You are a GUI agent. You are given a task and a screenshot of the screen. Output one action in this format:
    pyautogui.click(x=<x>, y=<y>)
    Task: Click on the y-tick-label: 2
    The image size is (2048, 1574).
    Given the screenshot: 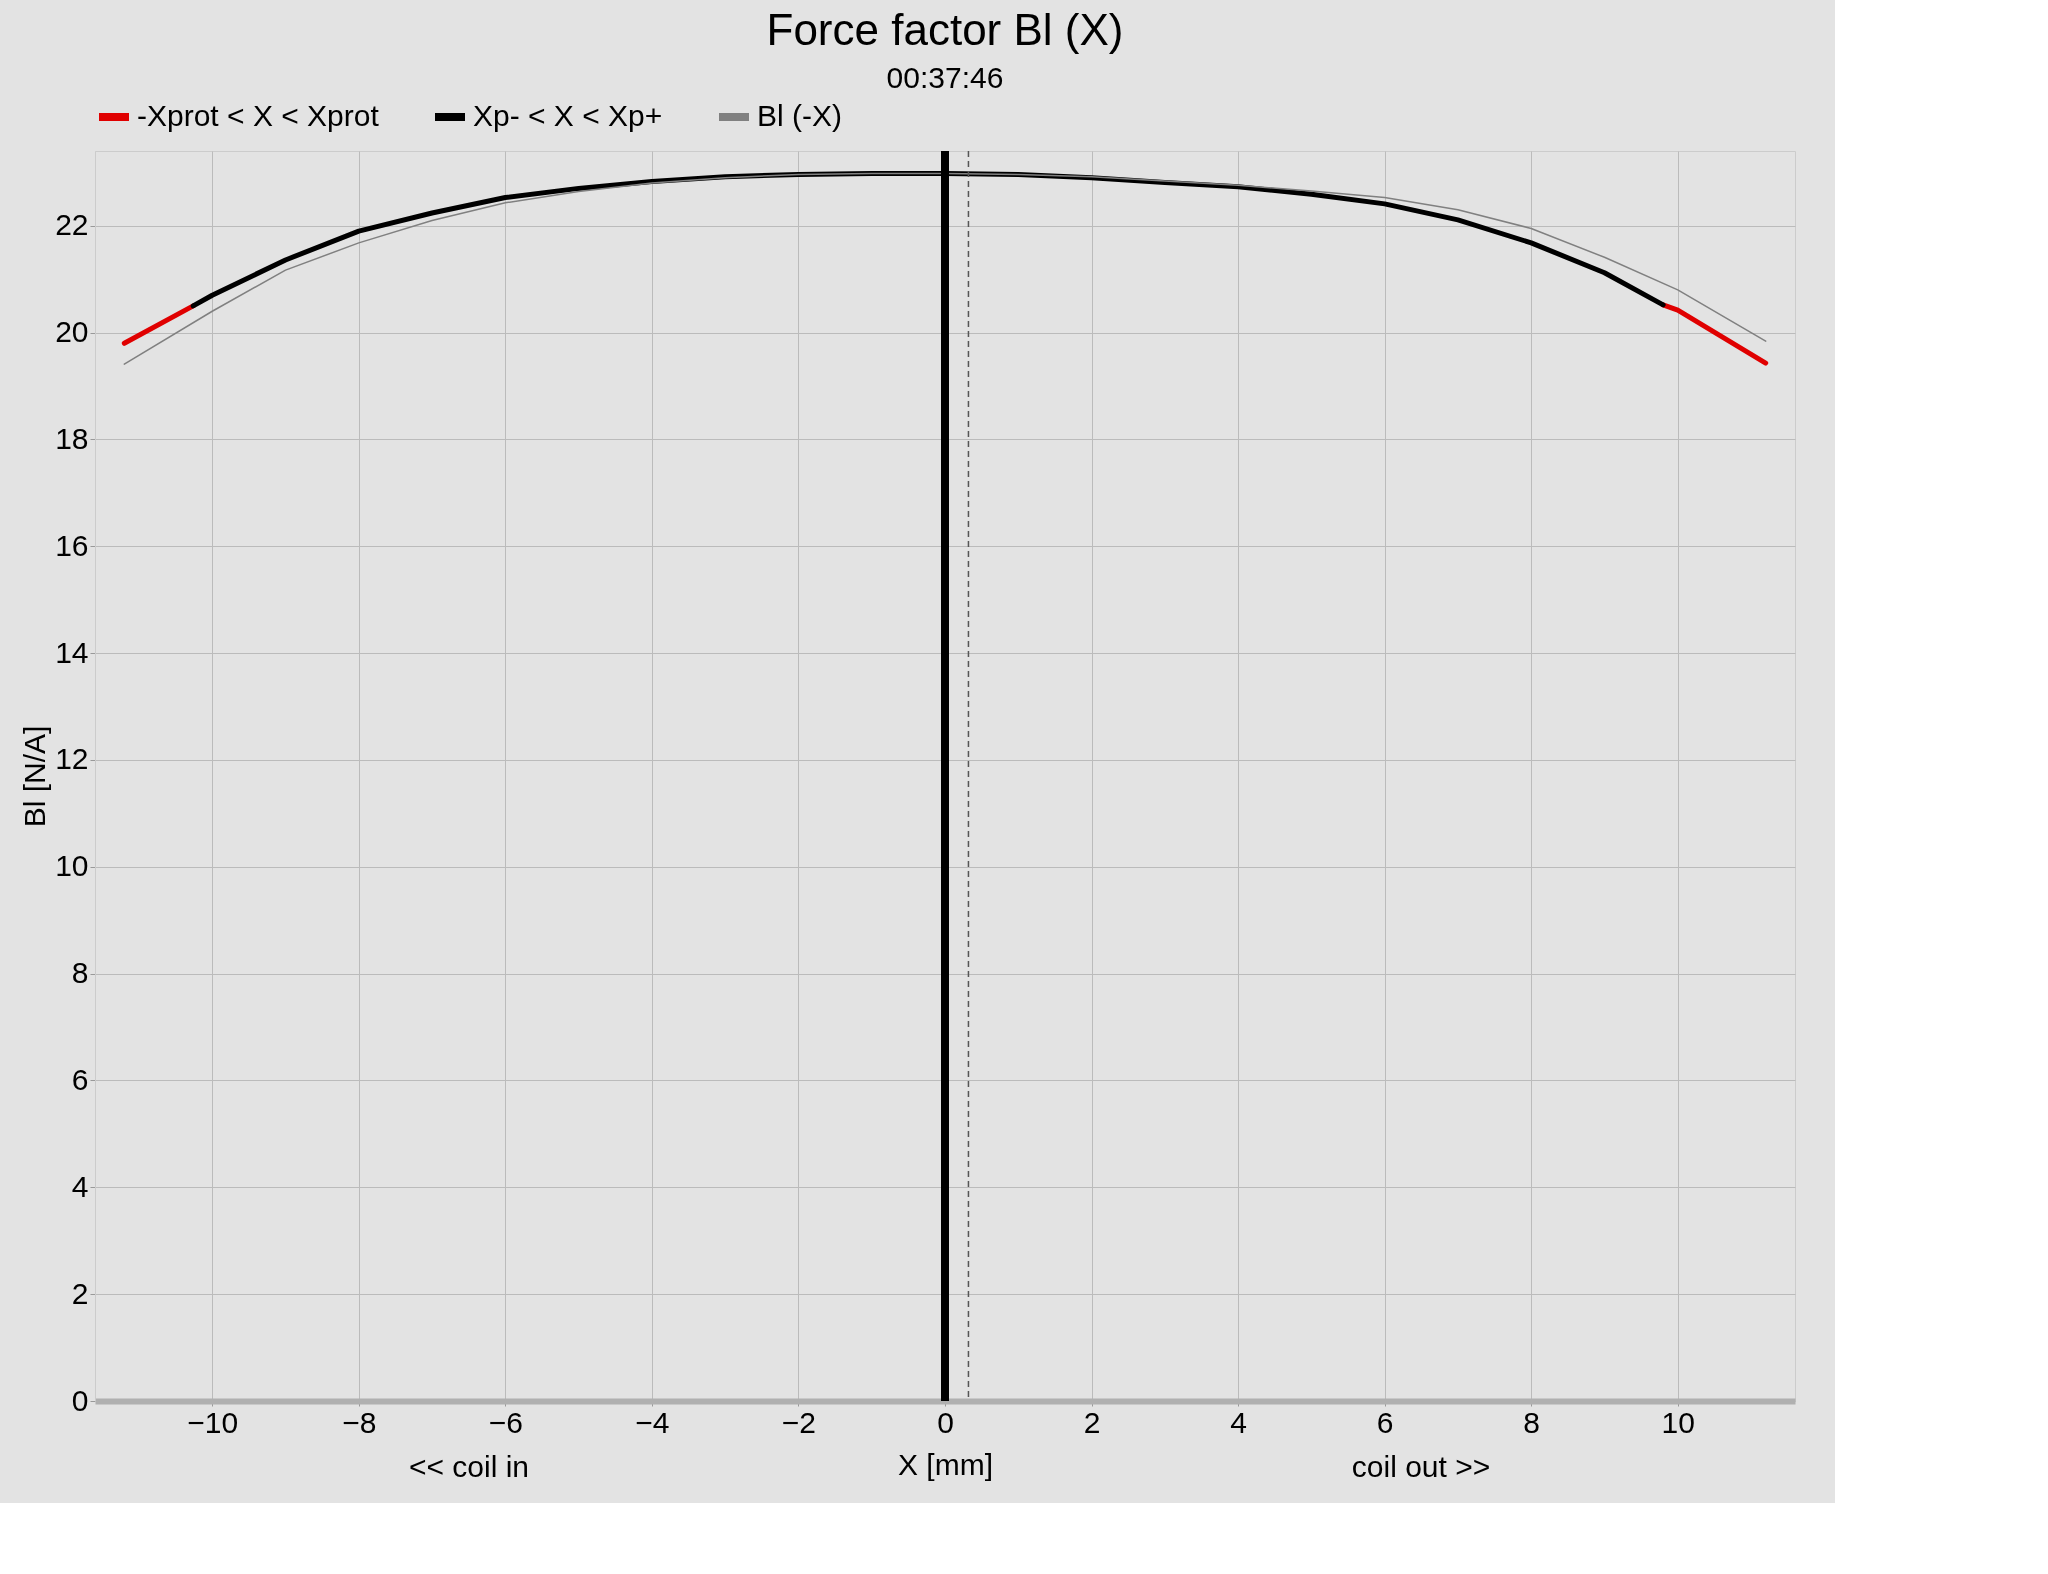 What is the action you would take?
    pyautogui.click(x=80, y=1293)
    